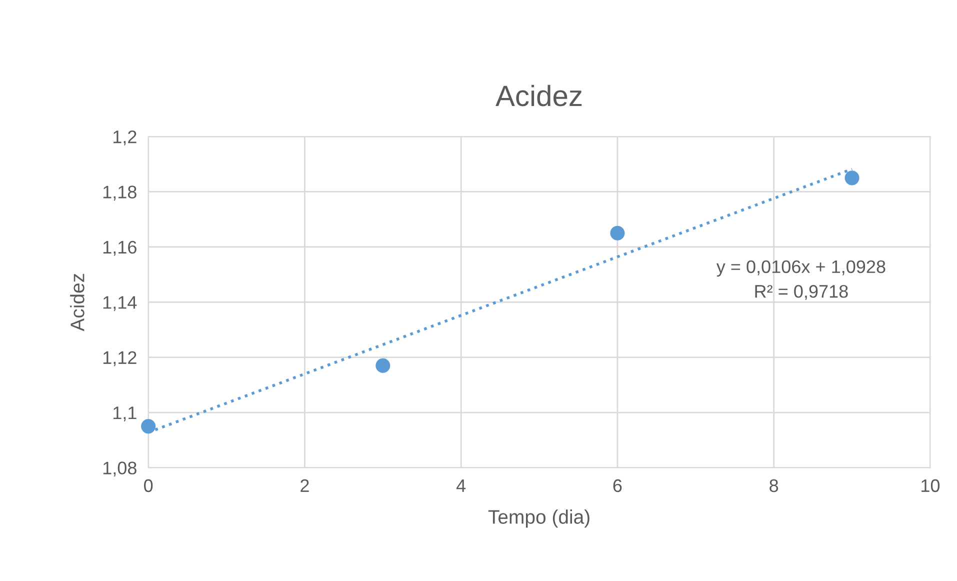  I want to click on annotation: y = 0,0106x + 1,0928, so click(801, 268).